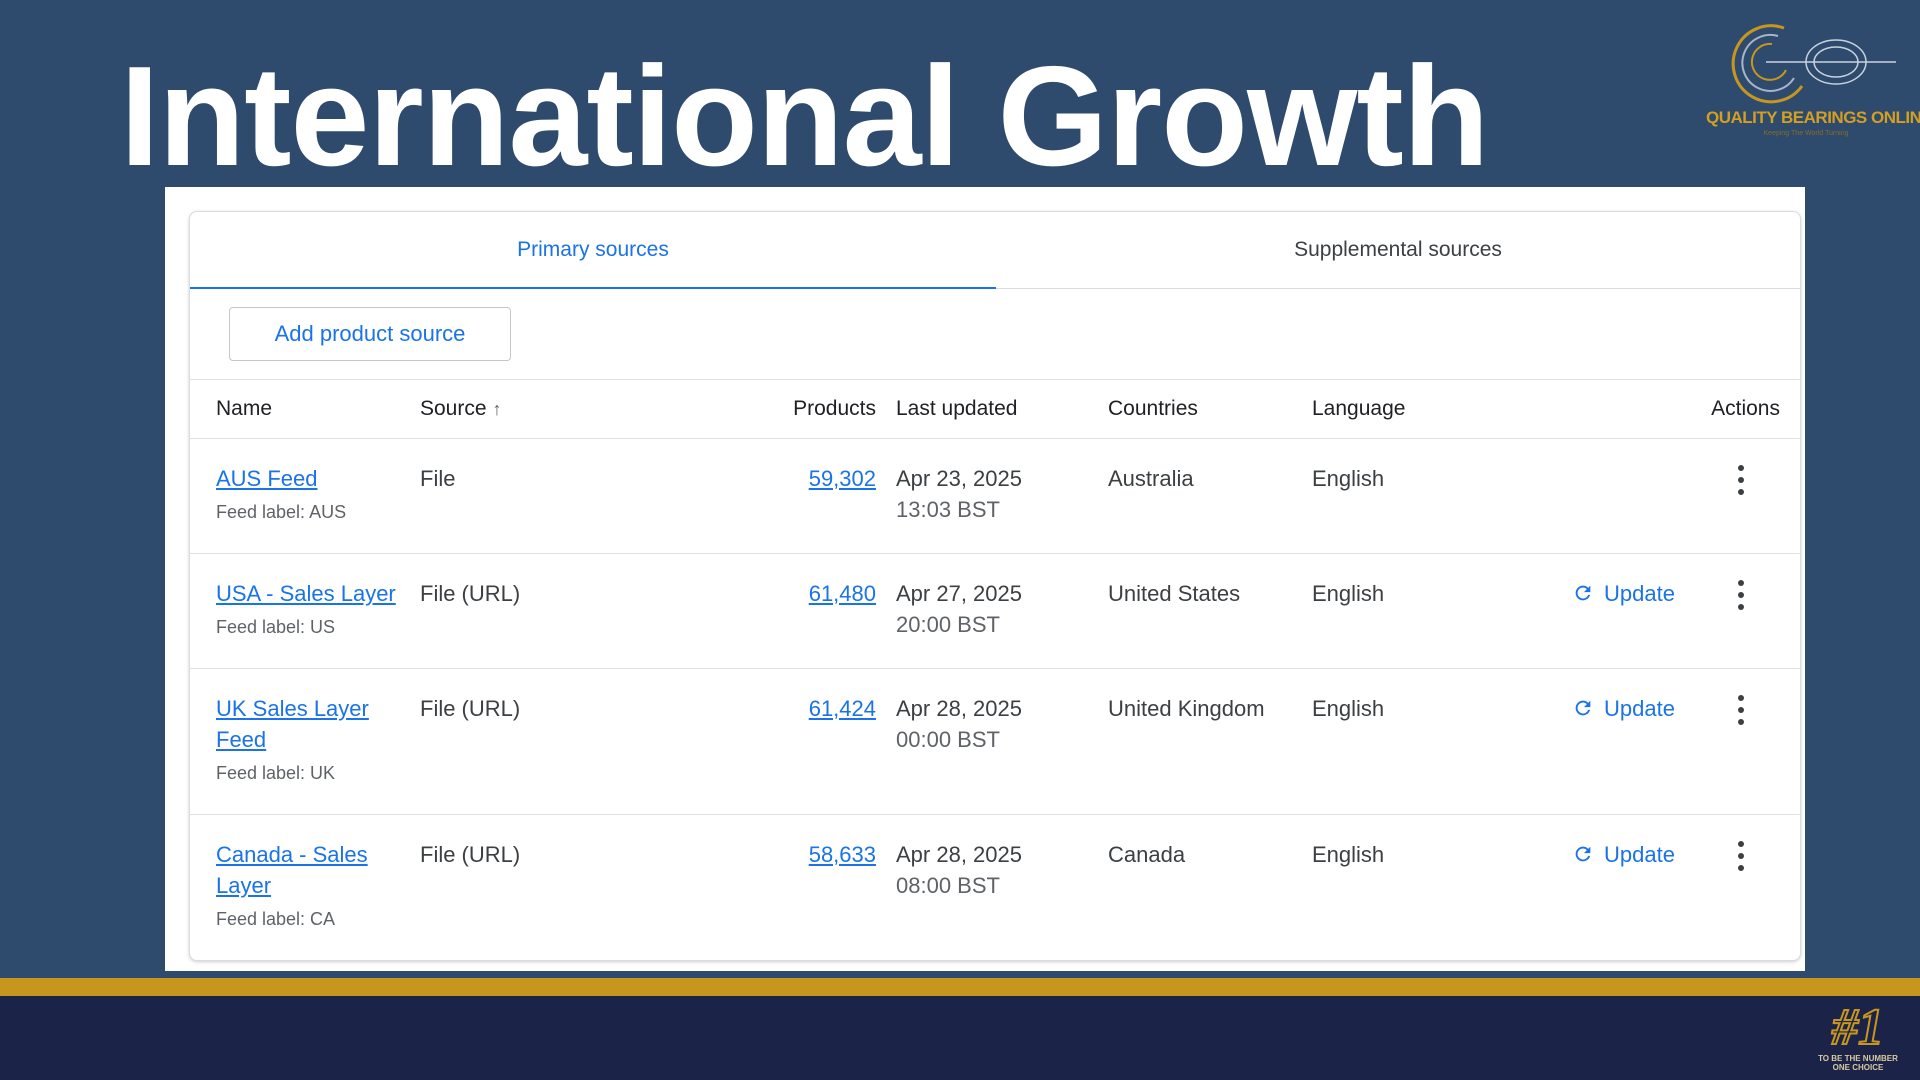  What do you see at coordinates (957, 408) in the screenshot?
I see `header-last-updated: Last updated` at bounding box center [957, 408].